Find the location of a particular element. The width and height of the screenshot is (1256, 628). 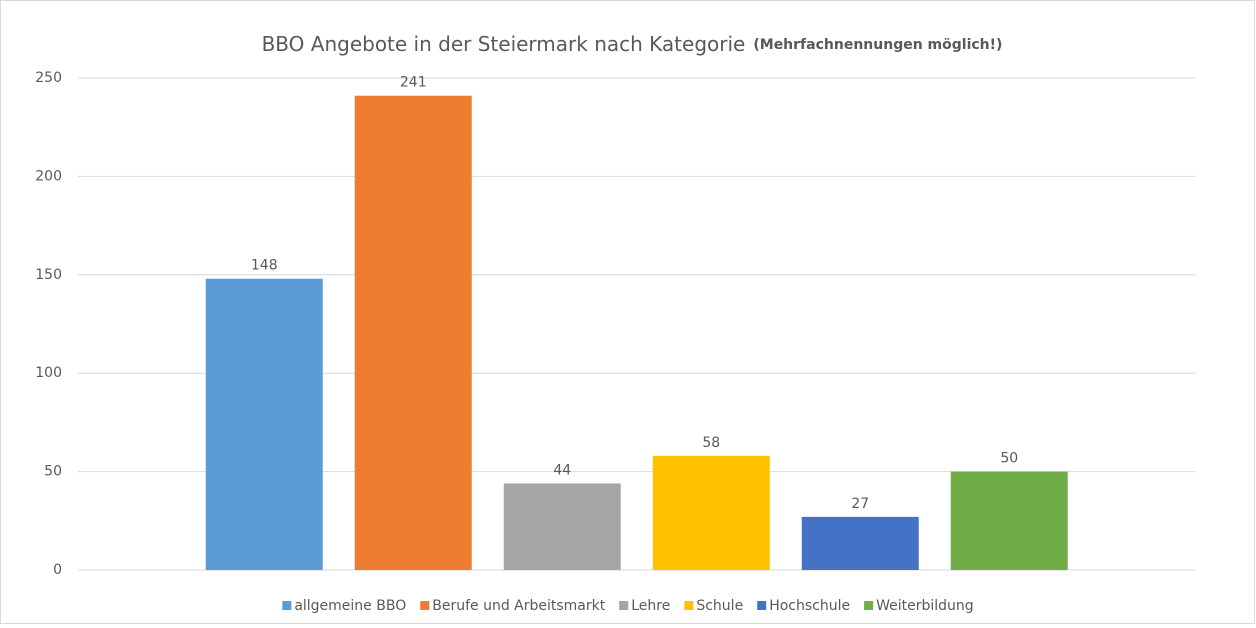

legend-label: Hochschule is located at coordinates (809, 606).